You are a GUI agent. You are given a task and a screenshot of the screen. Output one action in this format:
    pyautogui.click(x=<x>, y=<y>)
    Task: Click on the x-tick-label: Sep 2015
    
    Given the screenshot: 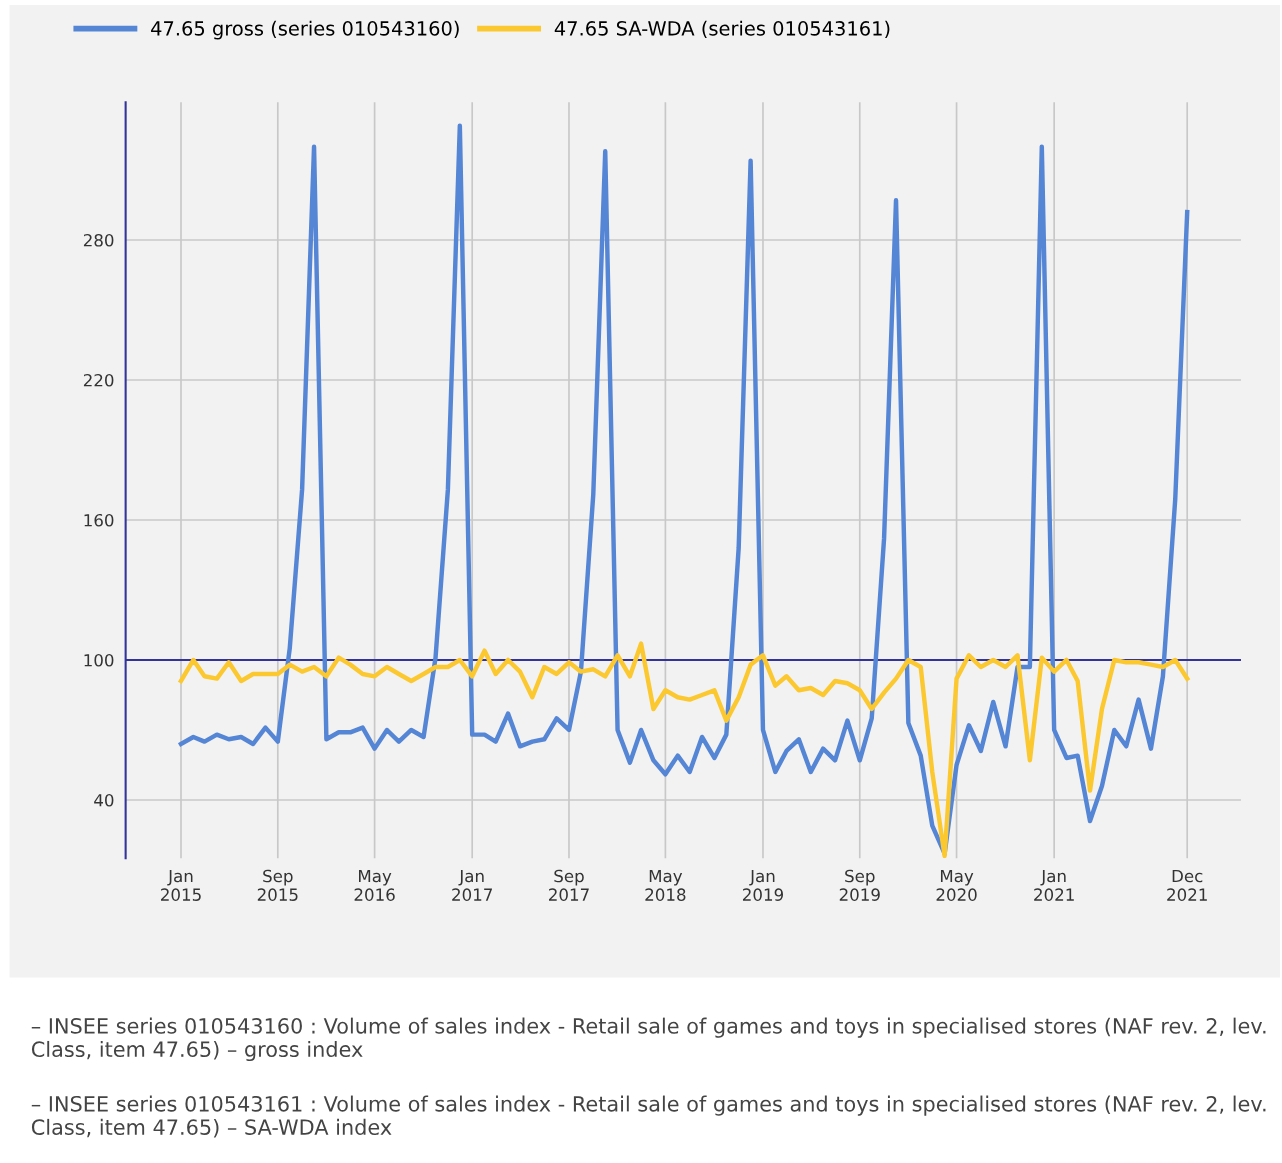 What is the action you would take?
    pyautogui.click(x=277, y=885)
    